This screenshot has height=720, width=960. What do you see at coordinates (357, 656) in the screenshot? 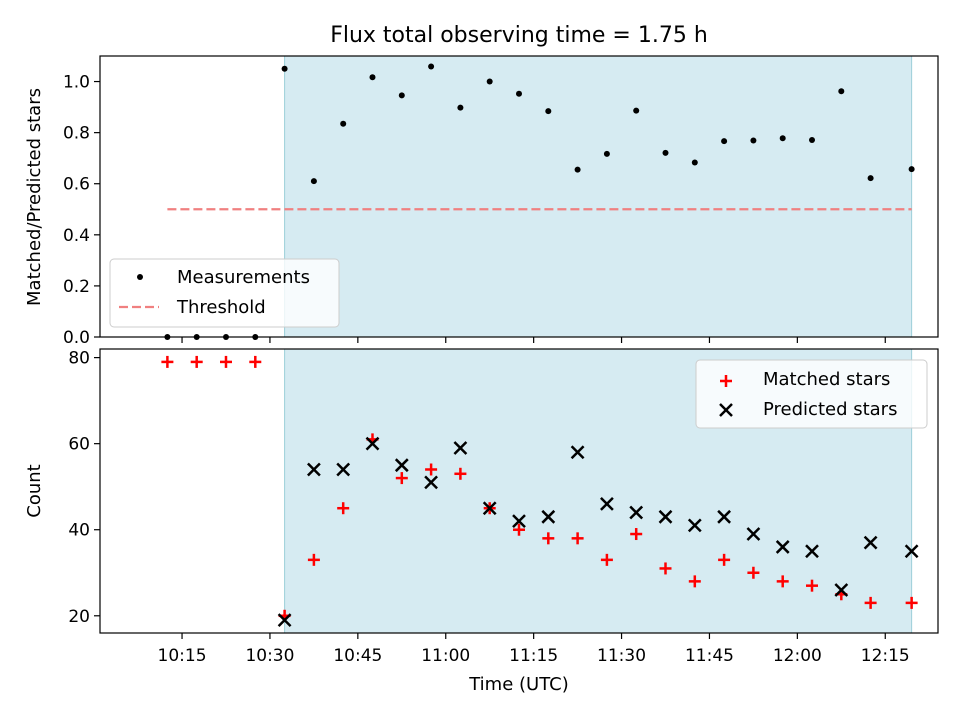
I see `x-tick-label: 10:45` at bounding box center [357, 656].